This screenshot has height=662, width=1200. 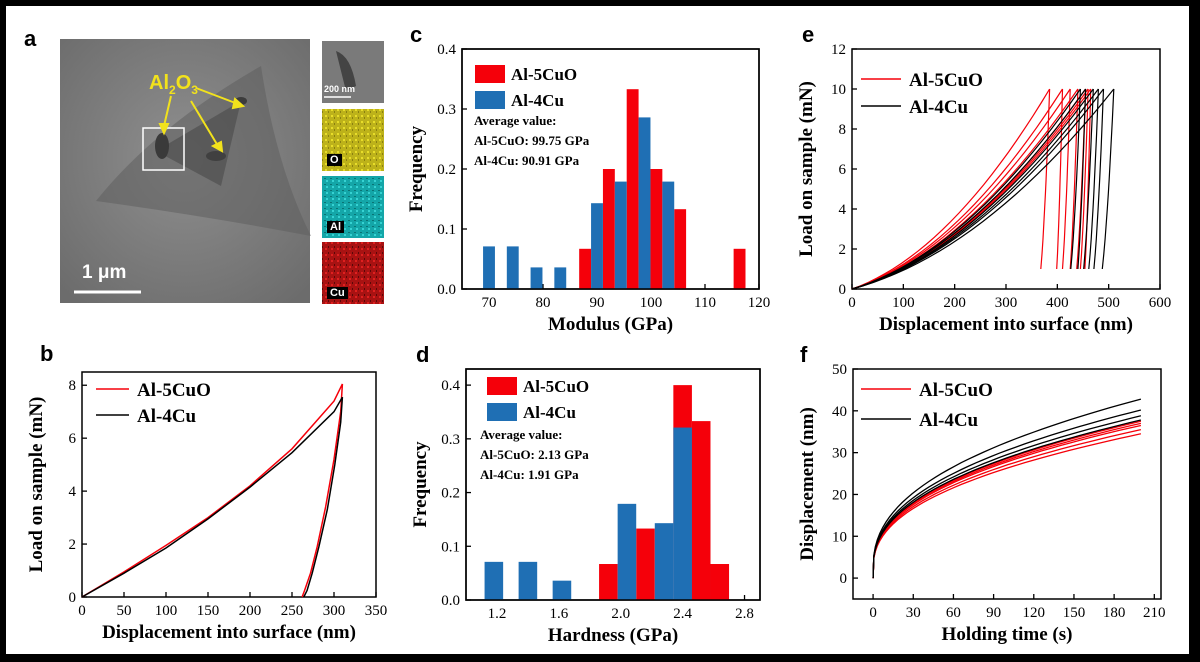 What do you see at coordinates (376, 611) in the screenshot?
I see `x-tick-label: 350` at bounding box center [376, 611].